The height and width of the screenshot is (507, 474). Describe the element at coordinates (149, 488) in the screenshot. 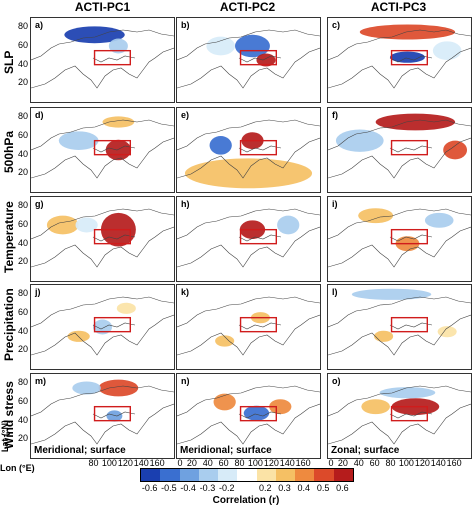

I see `colorbar-tick-label: -0.6` at that location.